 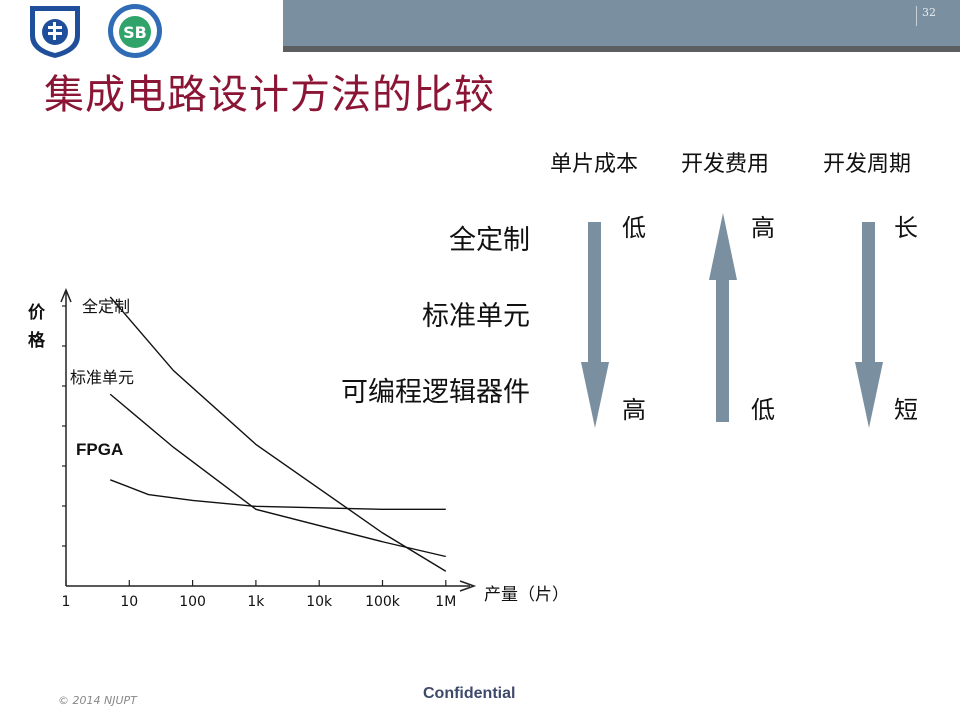 What do you see at coordinates (66, 295) in the screenshot?
I see `y-axis-arrowhead` at bounding box center [66, 295].